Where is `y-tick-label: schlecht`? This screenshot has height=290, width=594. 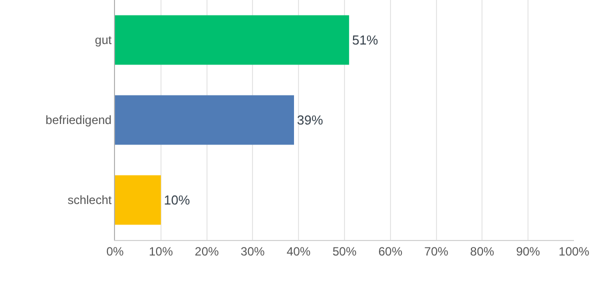 y-tick-label: schlecht is located at coordinates (90, 200).